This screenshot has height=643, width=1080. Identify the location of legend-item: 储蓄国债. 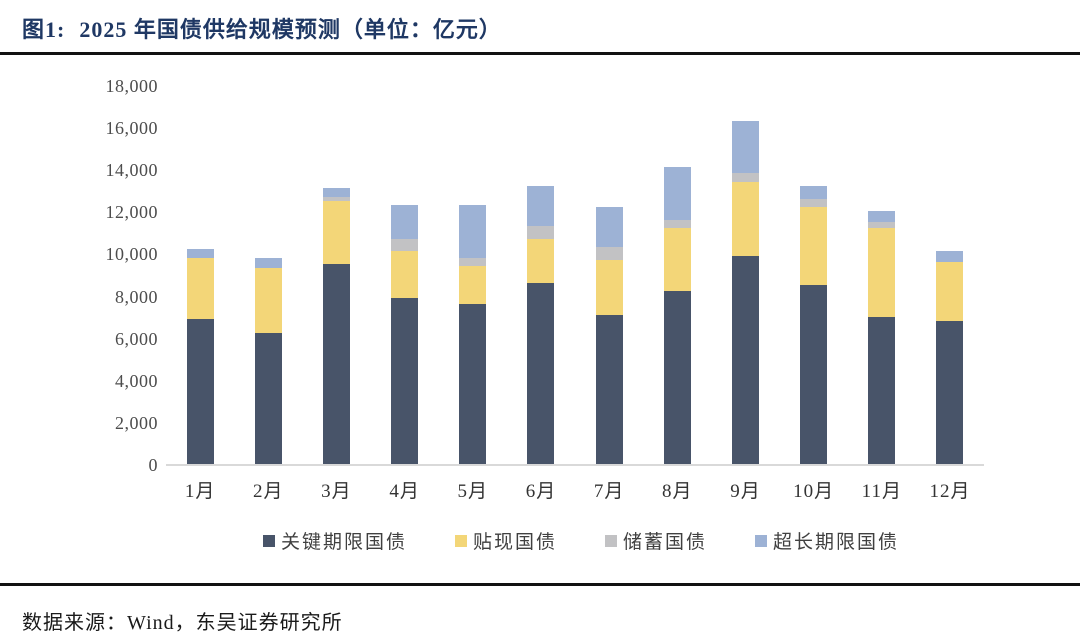
(656, 540).